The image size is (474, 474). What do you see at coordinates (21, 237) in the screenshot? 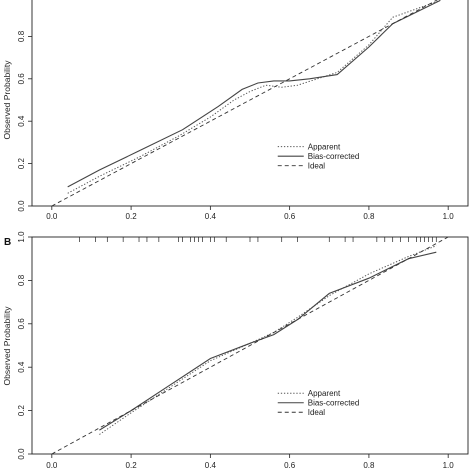
I see `y-tick-label: 1.0` at bounding box center [21, 237].